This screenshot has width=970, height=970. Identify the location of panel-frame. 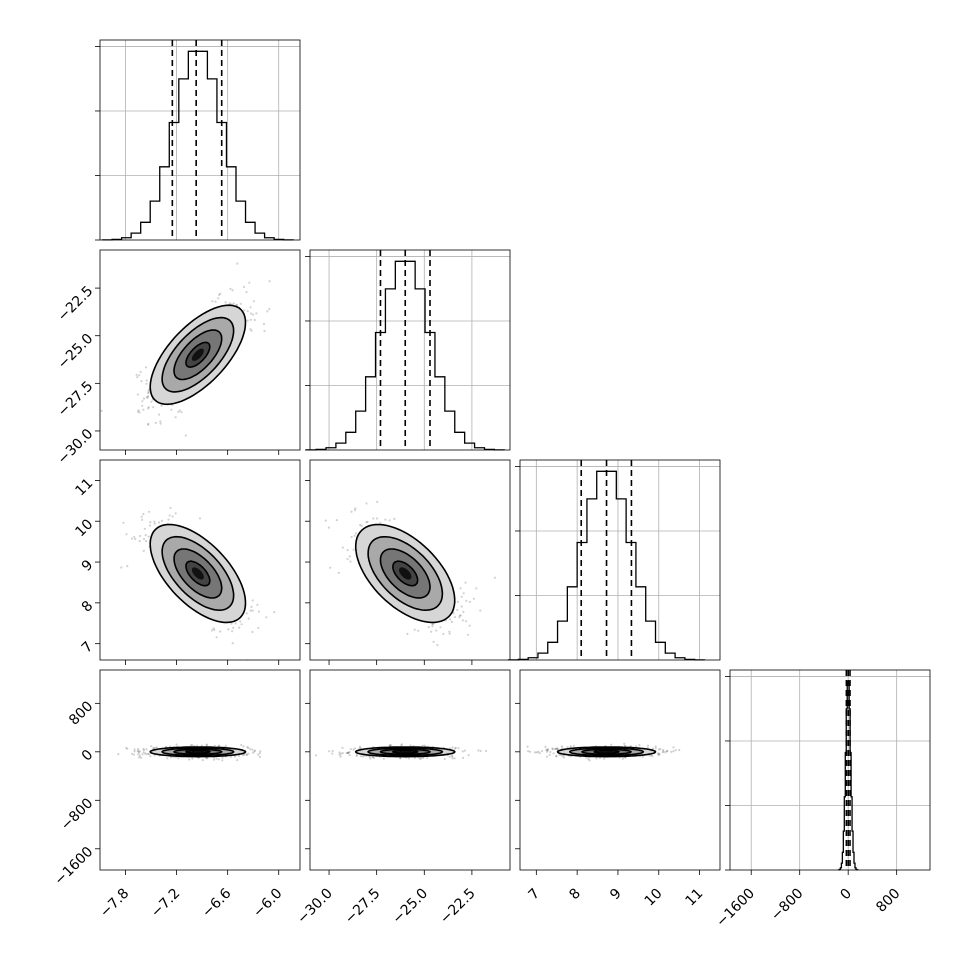
(620, 770).